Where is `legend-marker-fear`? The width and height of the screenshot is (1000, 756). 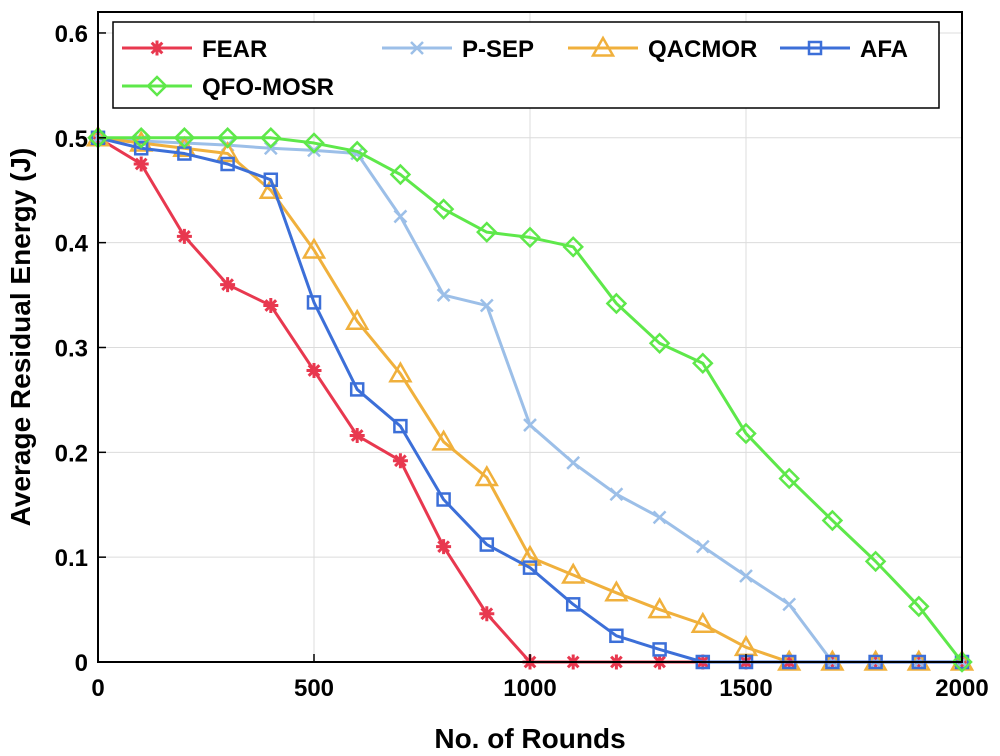 legend-marker-fear is located at coordinates (157, 48).